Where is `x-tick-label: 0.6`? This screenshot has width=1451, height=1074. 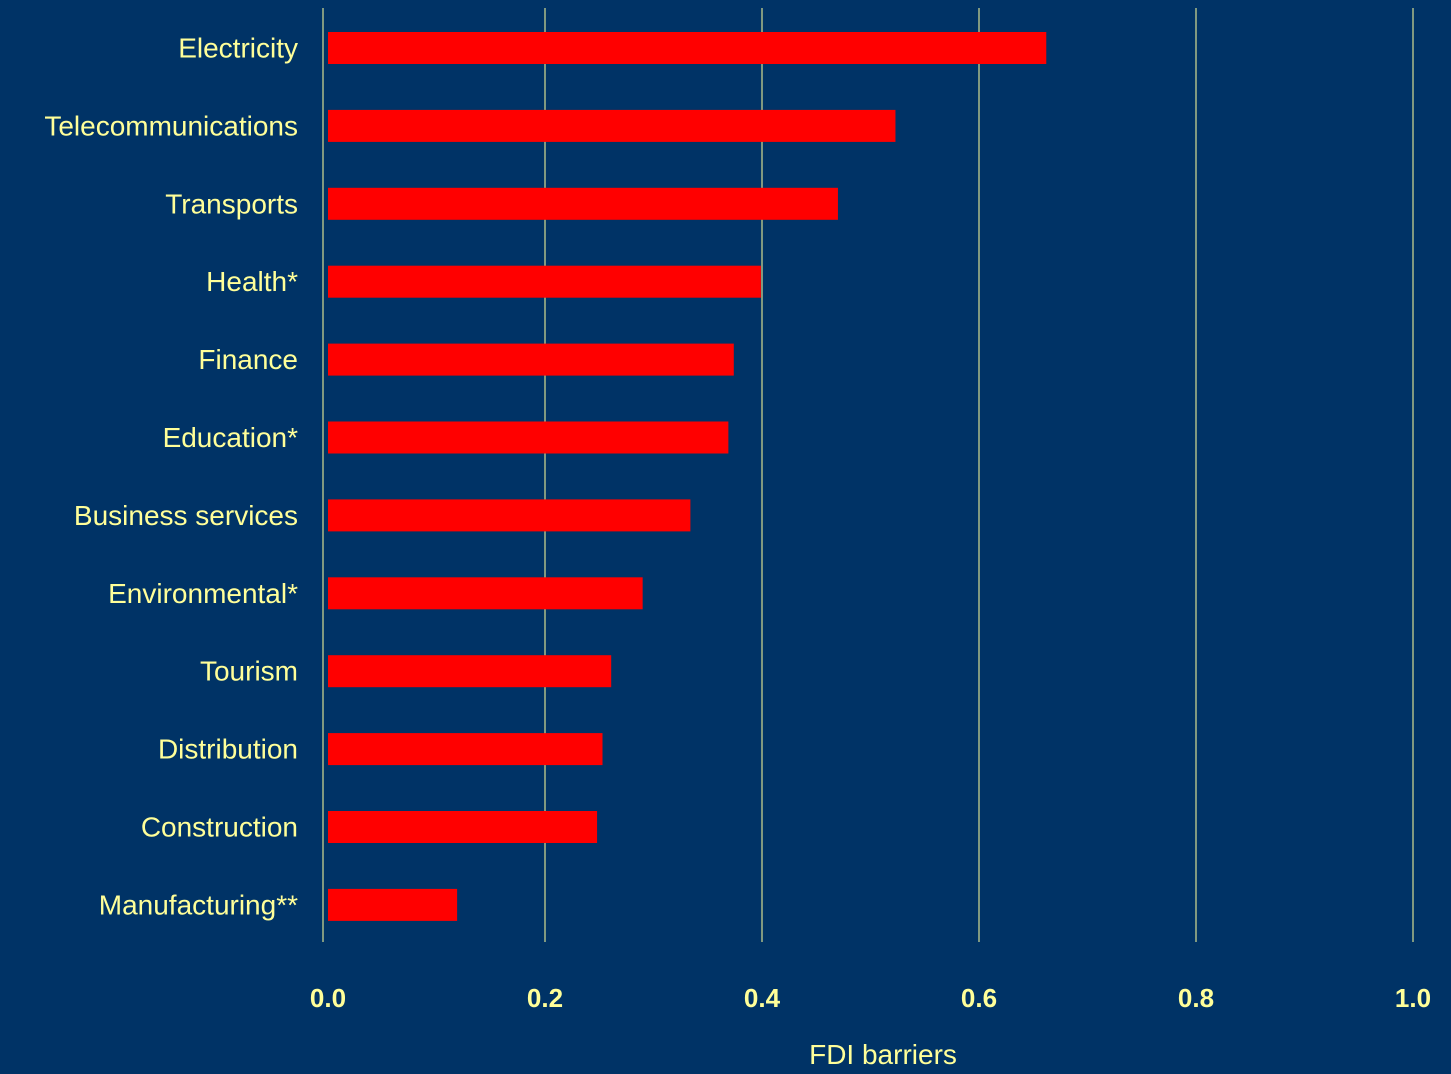
x-tick-label: 0.6 is located at coordinates (979, 998).